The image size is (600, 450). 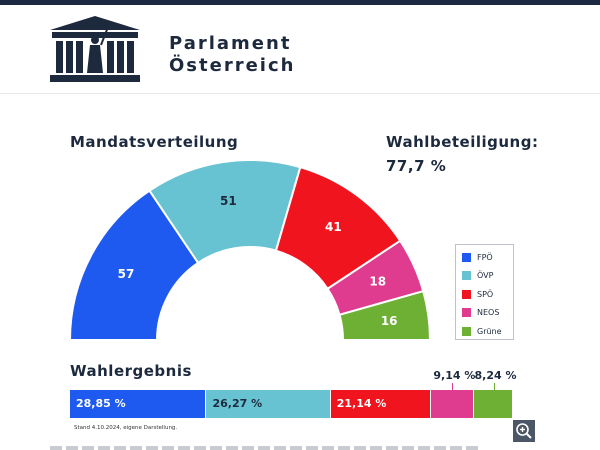 I want to click on legend-label: Grüne, so click(x=489, y=331).